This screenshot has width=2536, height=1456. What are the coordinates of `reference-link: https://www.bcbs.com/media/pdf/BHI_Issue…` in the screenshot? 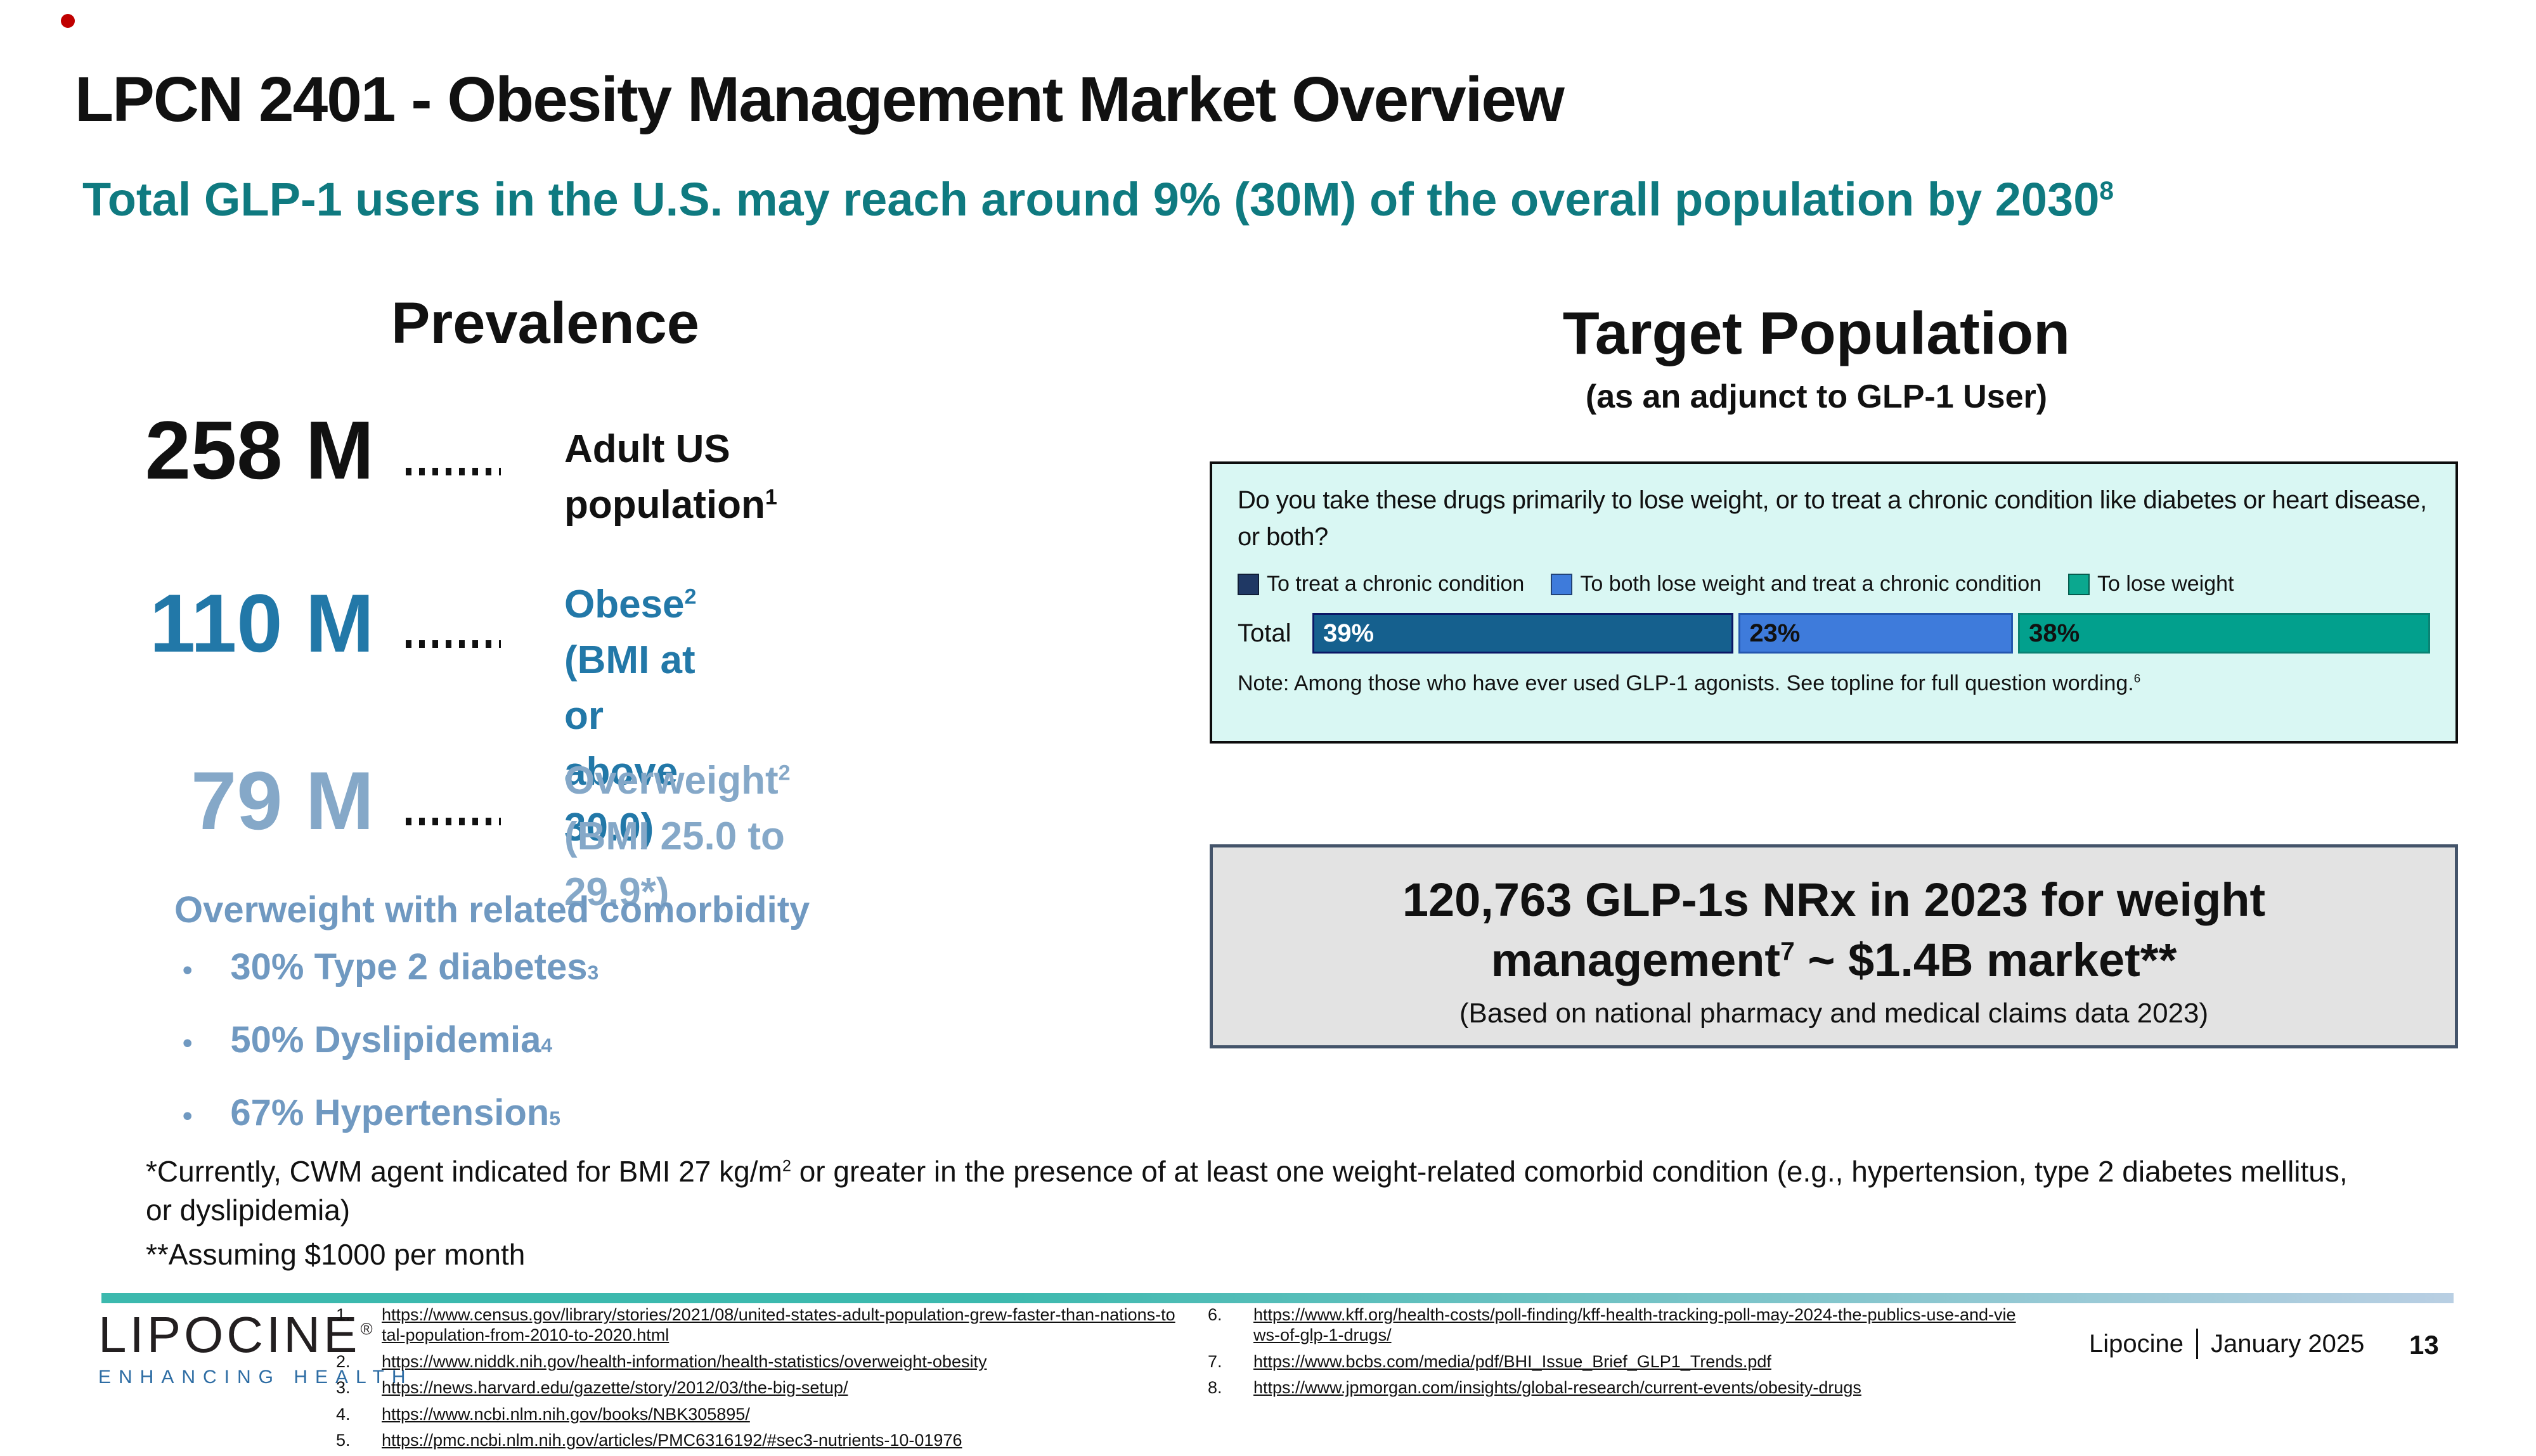 It's located at (1512, 1361).